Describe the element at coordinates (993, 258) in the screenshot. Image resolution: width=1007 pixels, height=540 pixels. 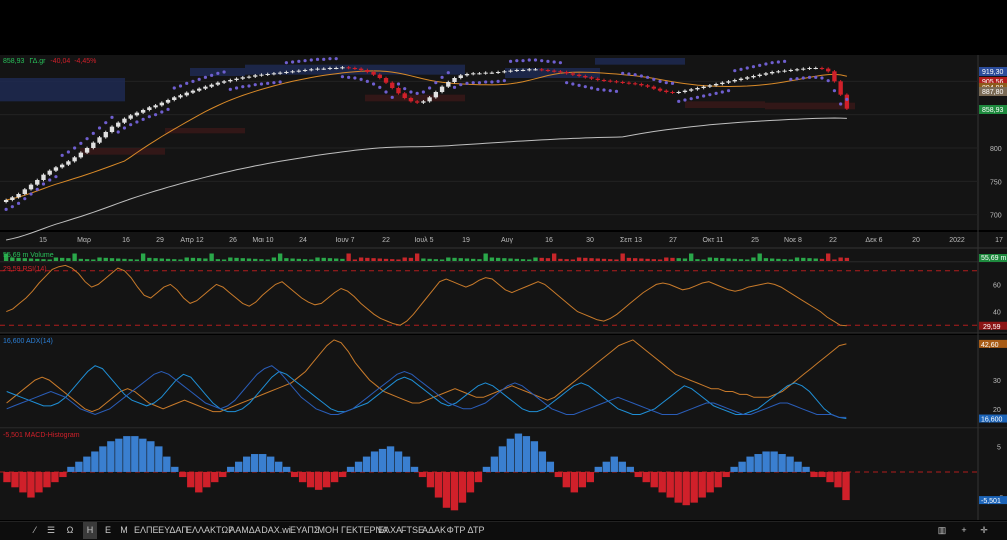
I see `volume-badge` at that location.